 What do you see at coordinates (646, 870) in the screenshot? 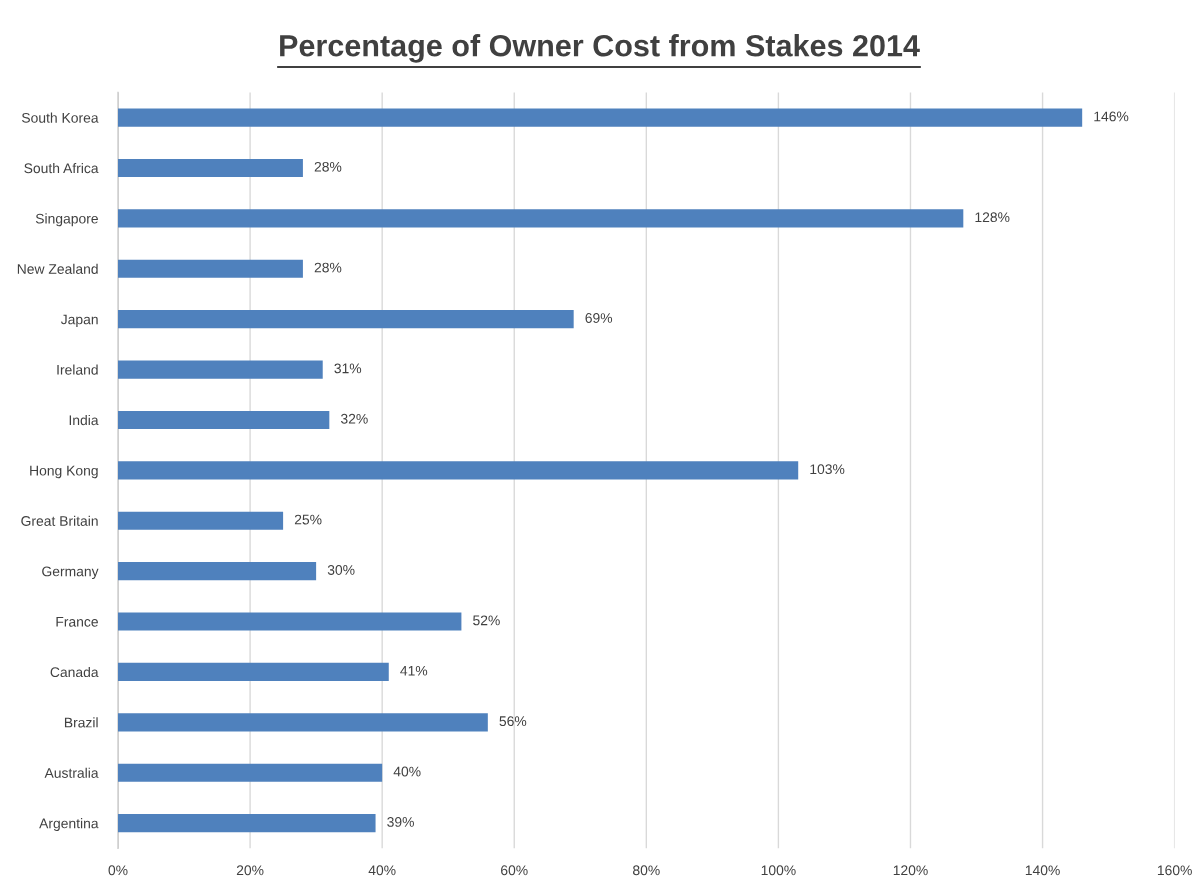
I see `x-tick-label: 80%` at bounding box center [646, 870].